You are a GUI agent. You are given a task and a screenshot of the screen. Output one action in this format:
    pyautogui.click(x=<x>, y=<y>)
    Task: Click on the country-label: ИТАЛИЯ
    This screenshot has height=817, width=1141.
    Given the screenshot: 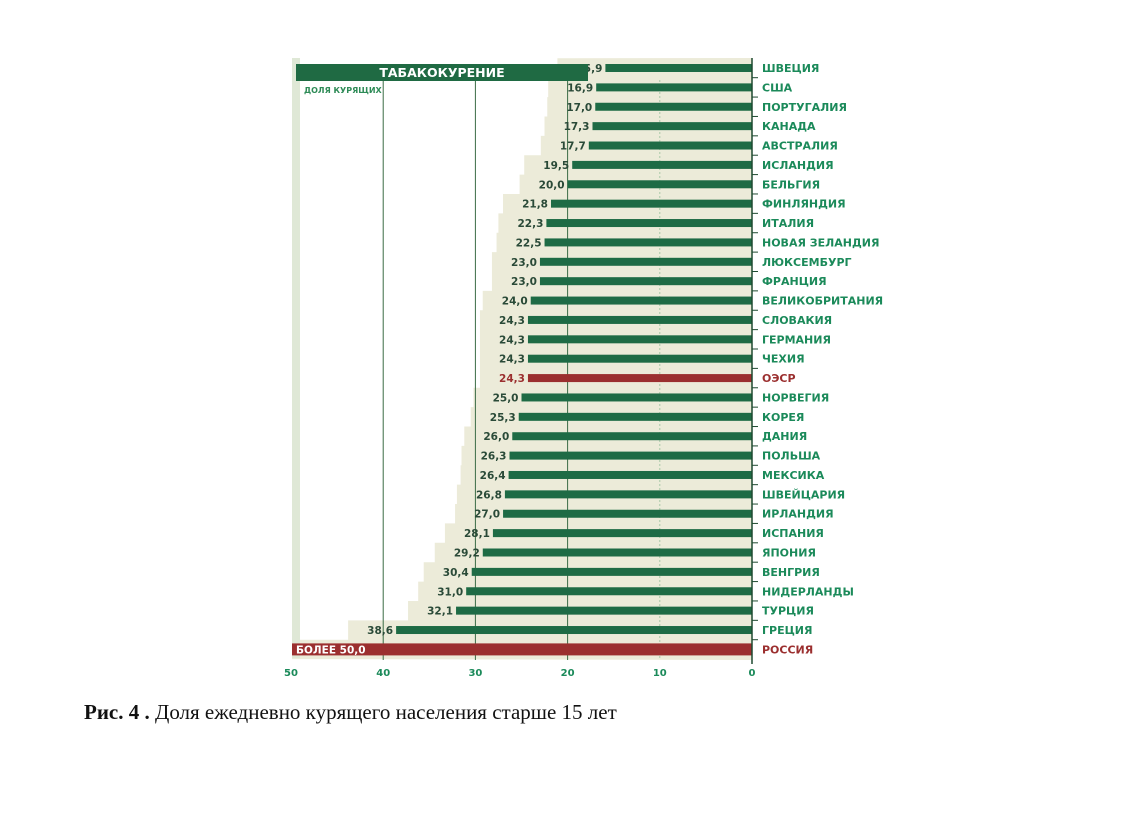 What is the action you would take?
    pyautogui.click(x=788, y=223)
    